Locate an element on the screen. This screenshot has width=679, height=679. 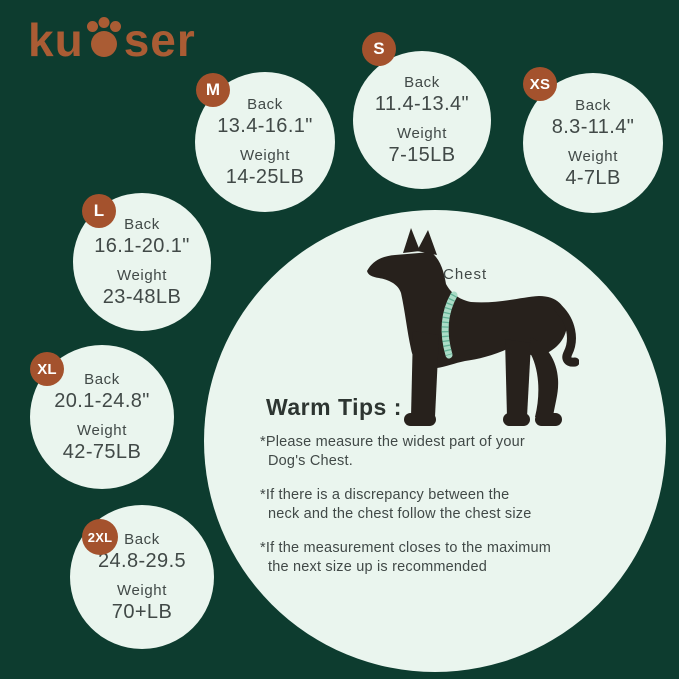
tip-line: *If there is a discrepancy between the is located at coordinates (385, 495).